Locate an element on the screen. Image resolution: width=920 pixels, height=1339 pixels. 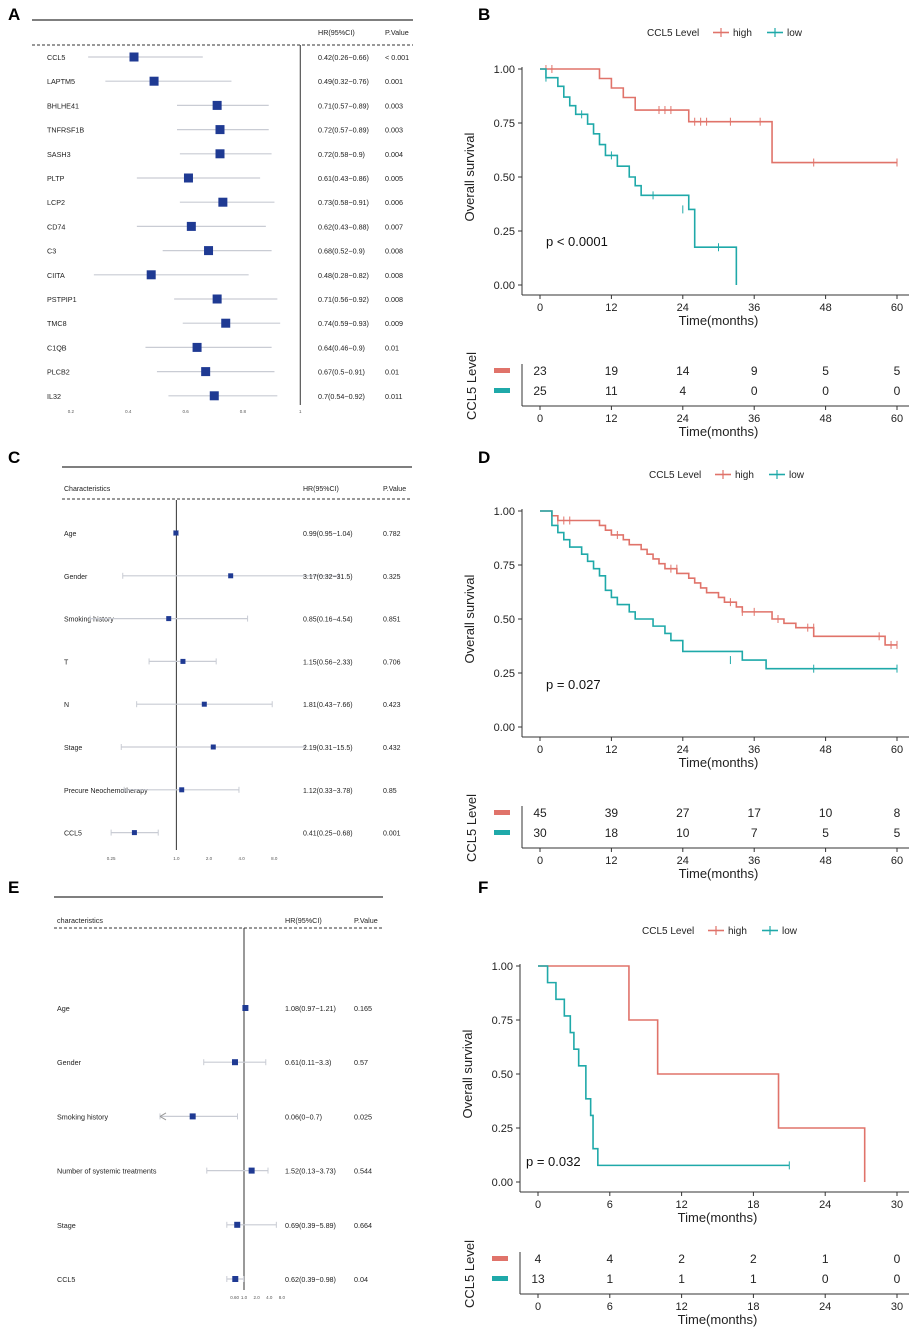
row-label: Gender is located at coordinates (76, 577).